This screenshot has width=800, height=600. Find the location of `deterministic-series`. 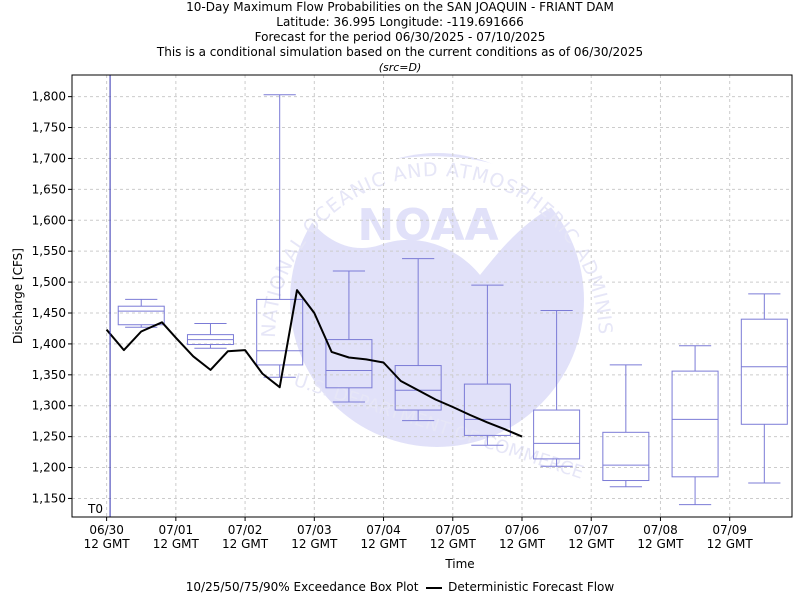

deterministic-series is located at coordinates (314, 363).